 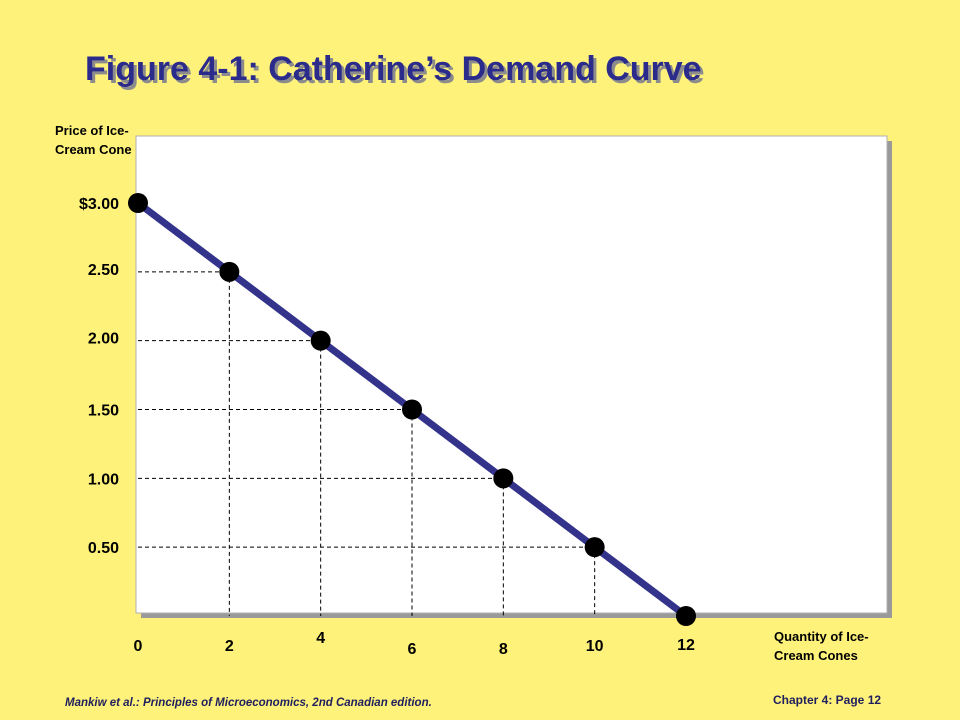 What do you see at coordinates (229, 646) in the screenshot?
I see `x-tick-label: 2` at bounding box center [229, 646].